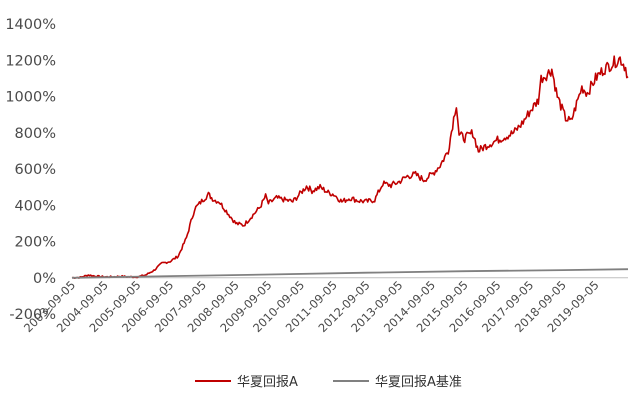 This screenshot has height=402, width=640. Describe the element at coordinates (30, 25) in the screenshot. I see `y-tick-label: 1400%` at that location.